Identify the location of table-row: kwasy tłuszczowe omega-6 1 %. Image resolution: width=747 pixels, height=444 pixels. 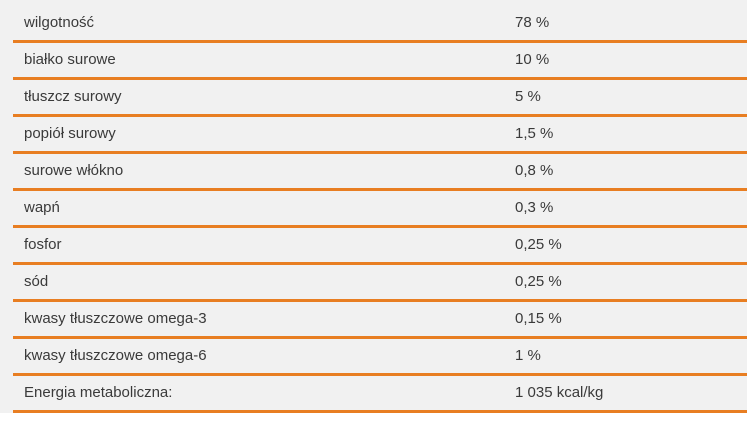
(380, 356).